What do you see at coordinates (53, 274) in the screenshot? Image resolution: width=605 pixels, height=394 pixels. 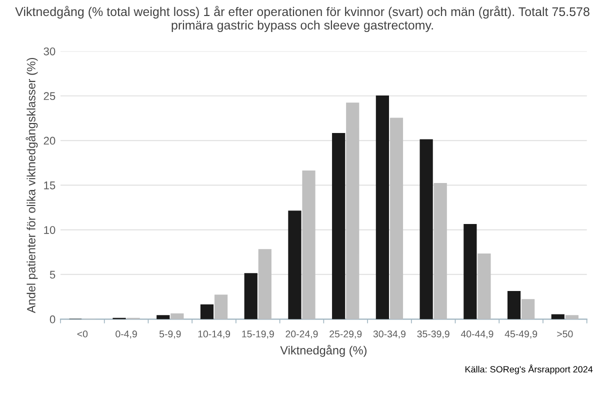 I see `y-tick-label: 5` at bounding box center [53, 274].